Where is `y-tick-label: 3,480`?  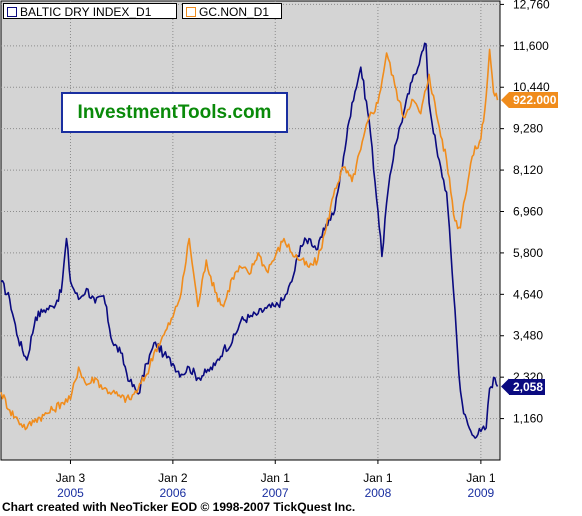
y-tick-label: 3,480 is located at coordinates (528, 336).